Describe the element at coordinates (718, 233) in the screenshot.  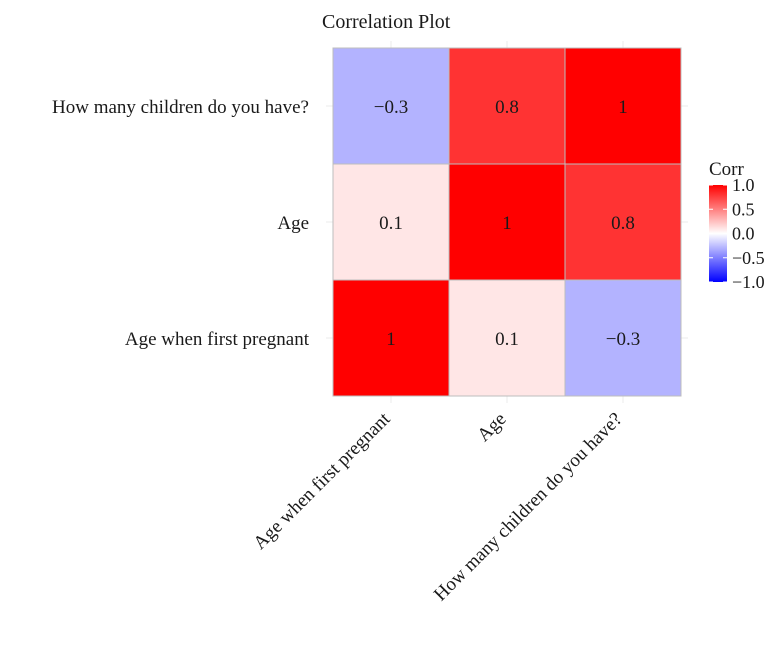
I see `legend-color-bar` at that location.